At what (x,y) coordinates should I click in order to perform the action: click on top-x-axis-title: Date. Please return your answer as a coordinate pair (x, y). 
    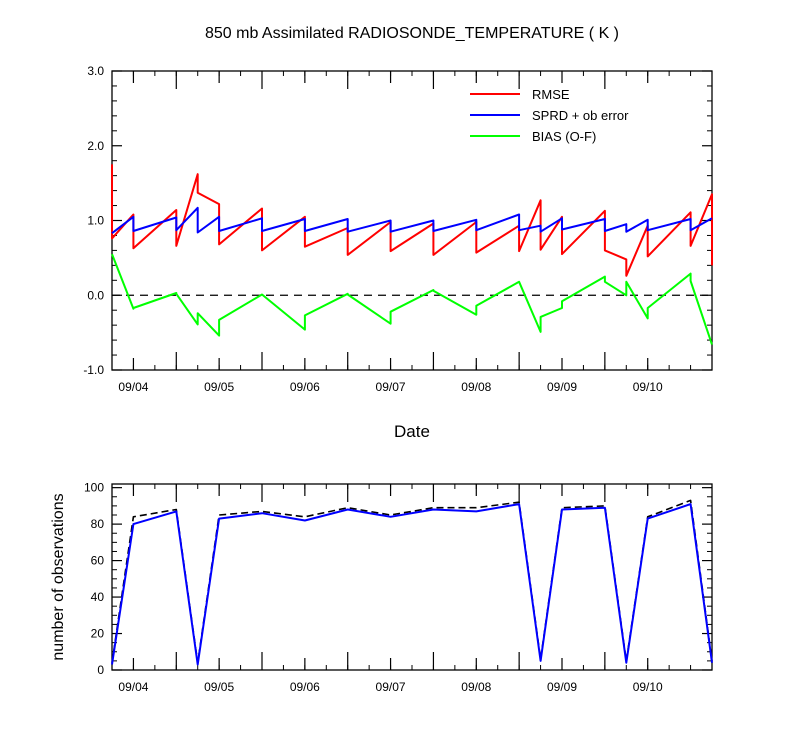
    Looking at the image, I should click on (412, 431).